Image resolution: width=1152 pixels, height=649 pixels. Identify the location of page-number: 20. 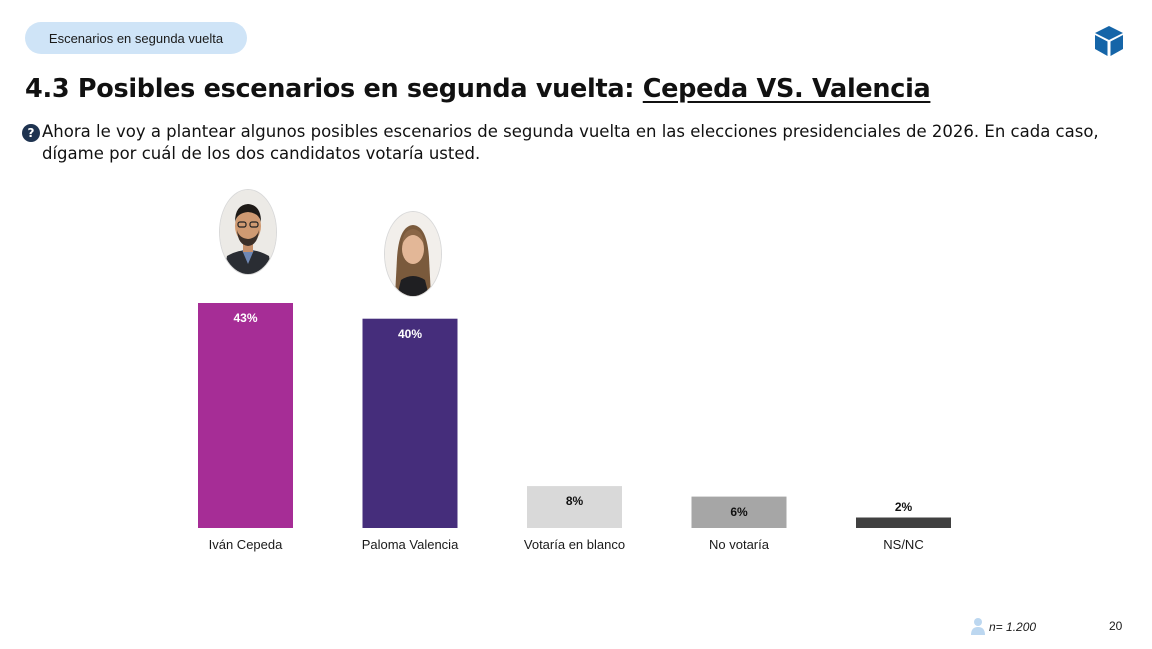
(1116, 626).